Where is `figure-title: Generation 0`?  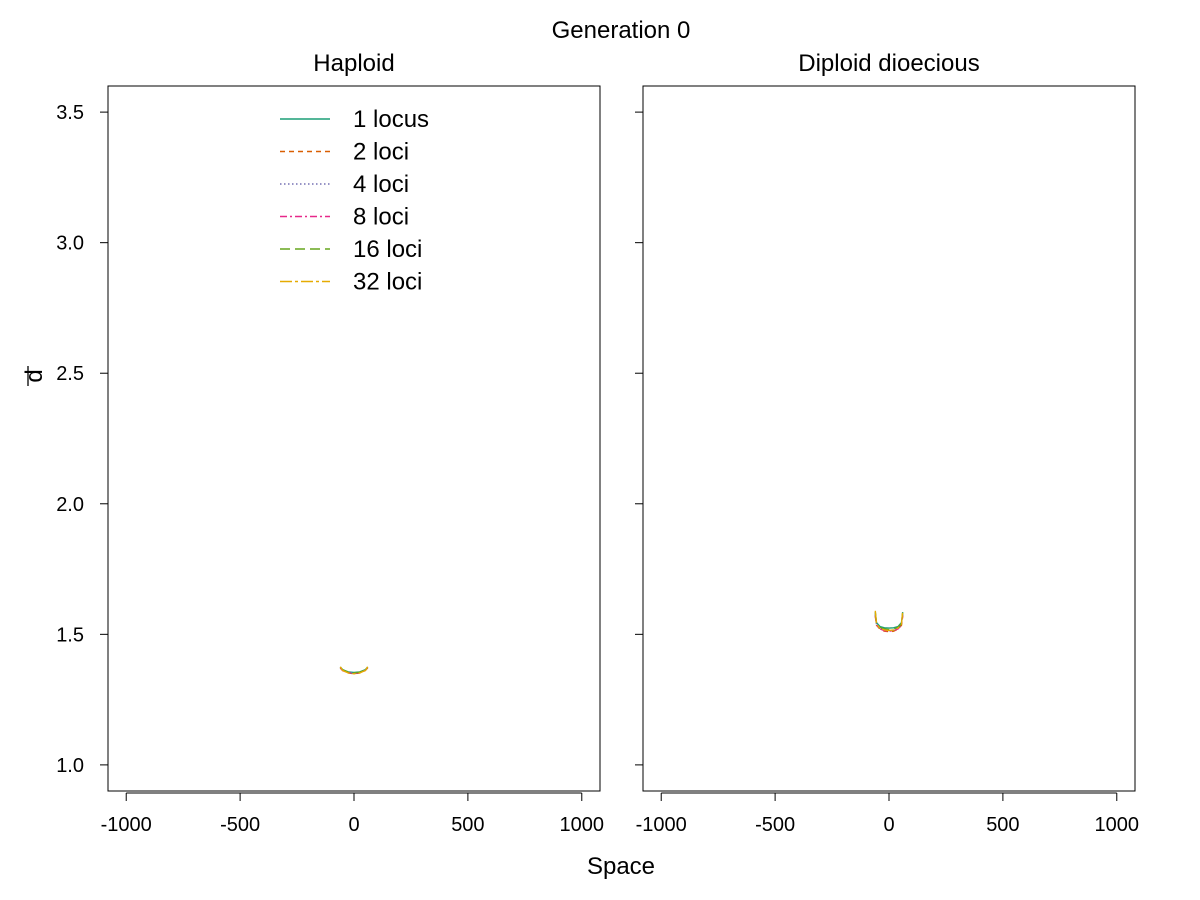
figure-title: Generation 0 is located at coordinates (621, 30).